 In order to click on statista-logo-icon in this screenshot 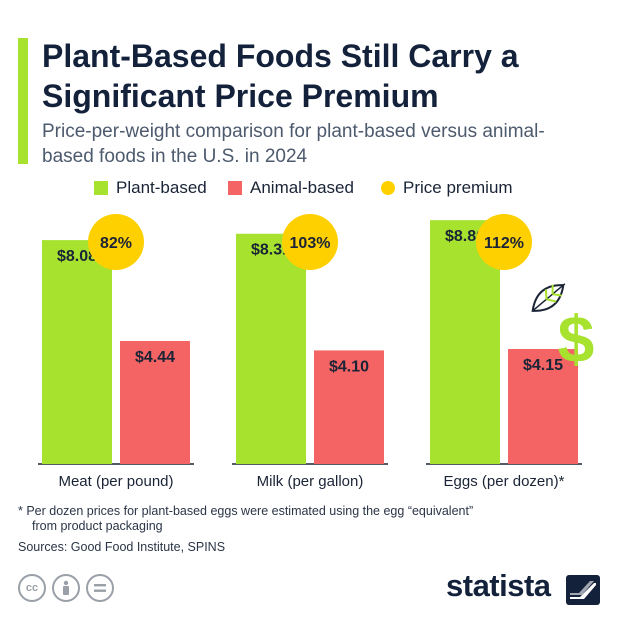, I will do `click(583, 590)`.